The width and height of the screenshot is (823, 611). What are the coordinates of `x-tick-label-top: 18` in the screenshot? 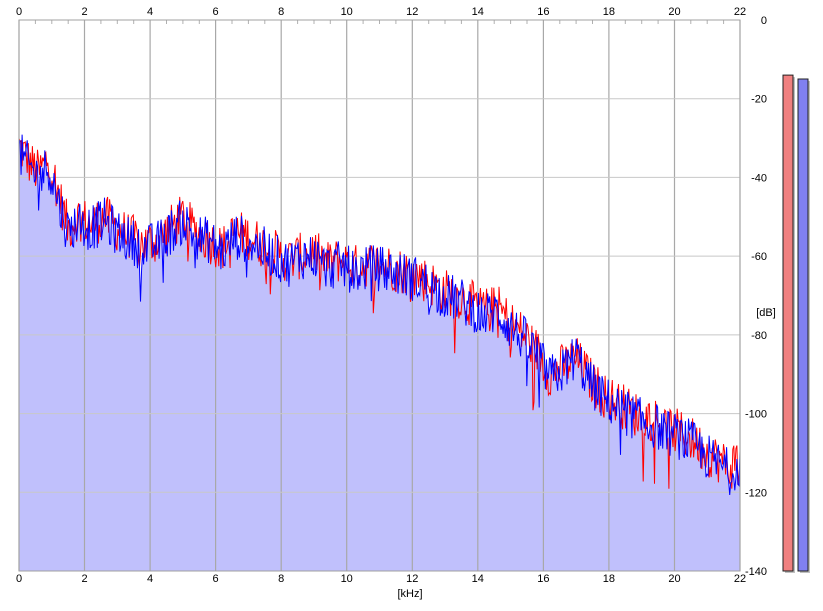 It's located at (609, 12).